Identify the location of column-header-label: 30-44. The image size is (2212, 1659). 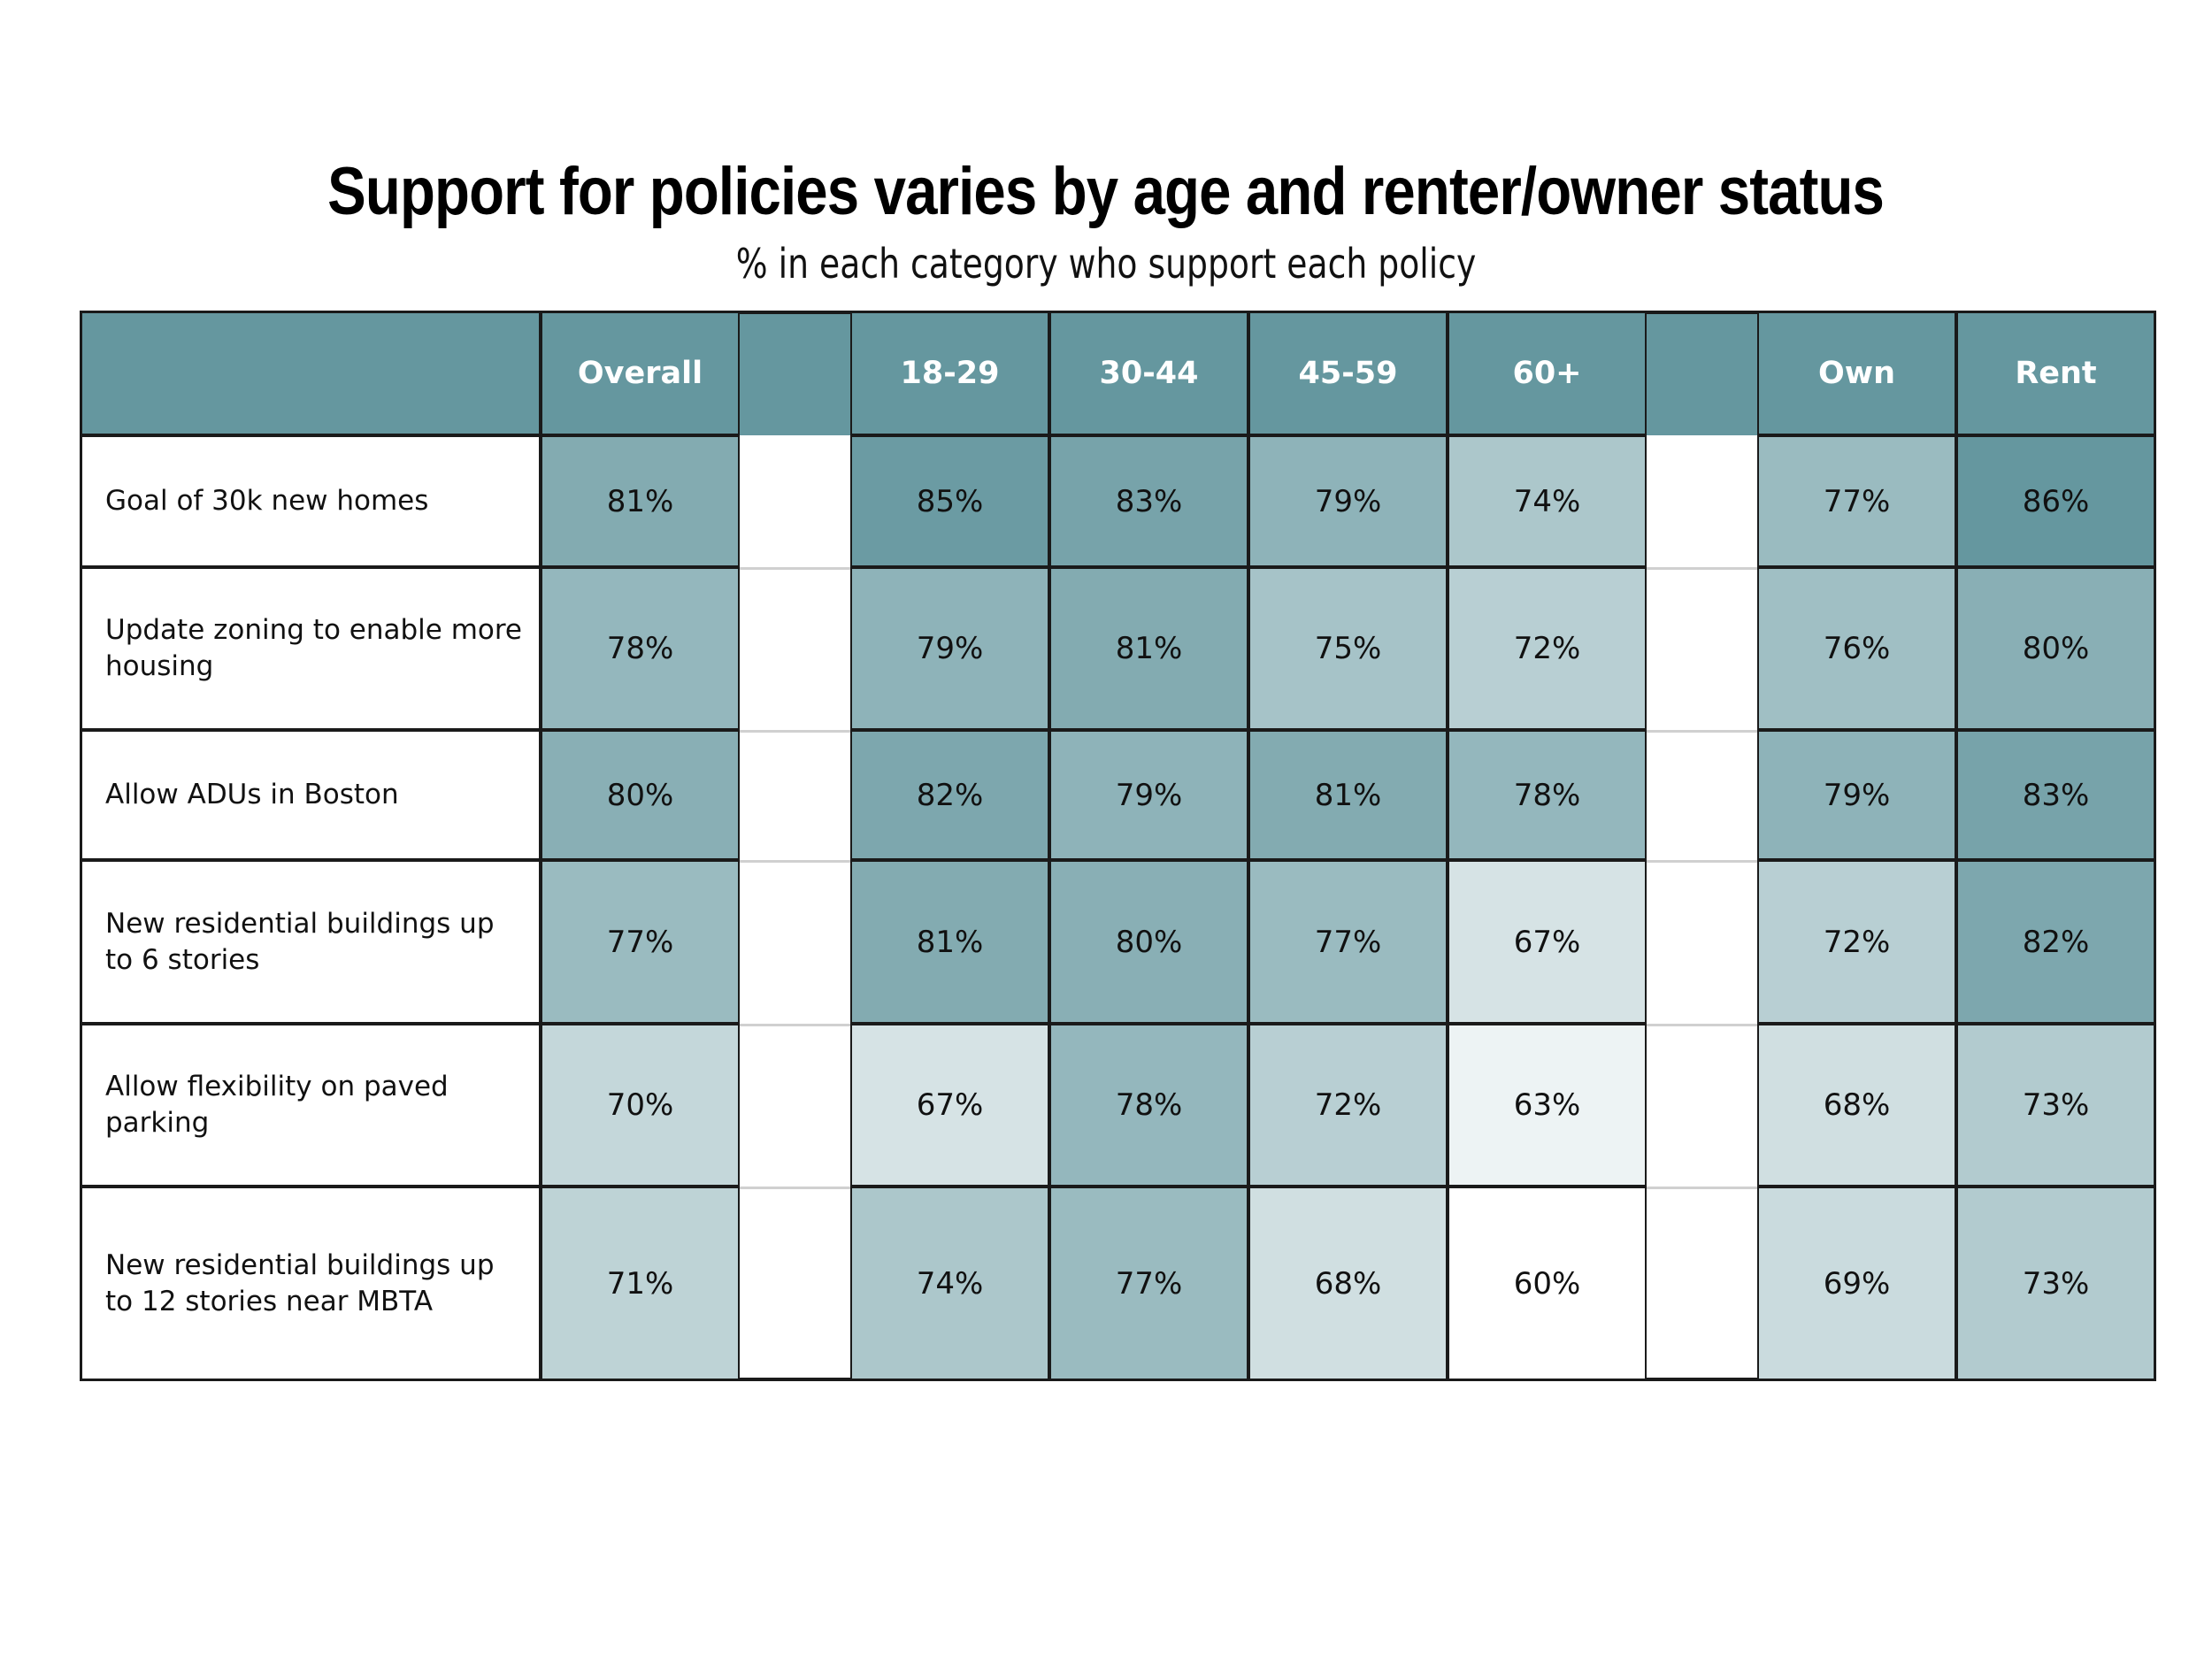
(1149, 374).